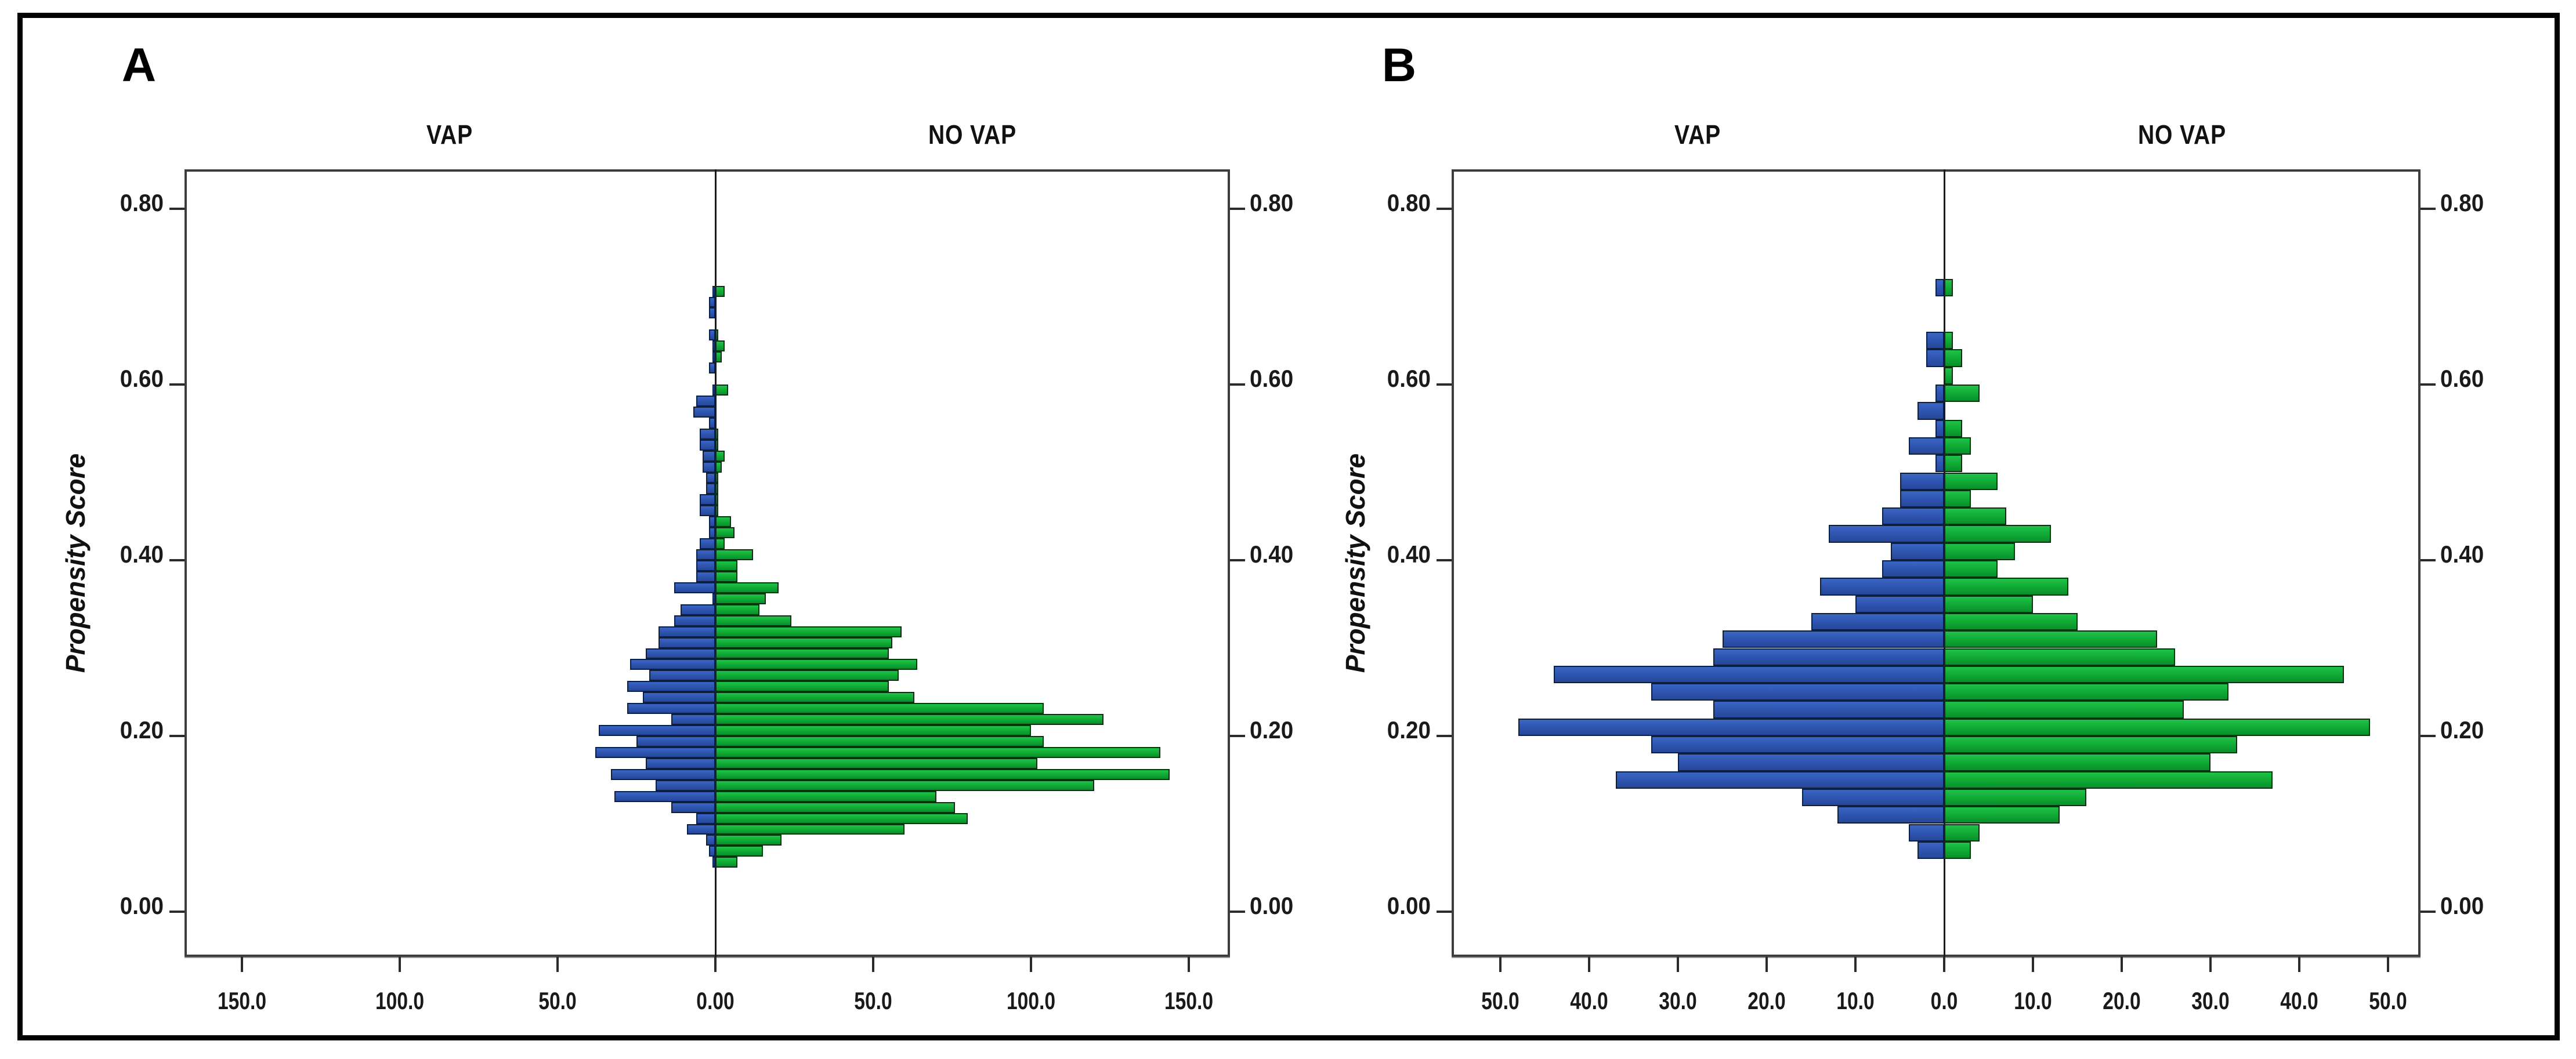 This screenshot has height=1059, width=2576. I want to click on y-tick-label-right: 0.20, so click(2462, 730).